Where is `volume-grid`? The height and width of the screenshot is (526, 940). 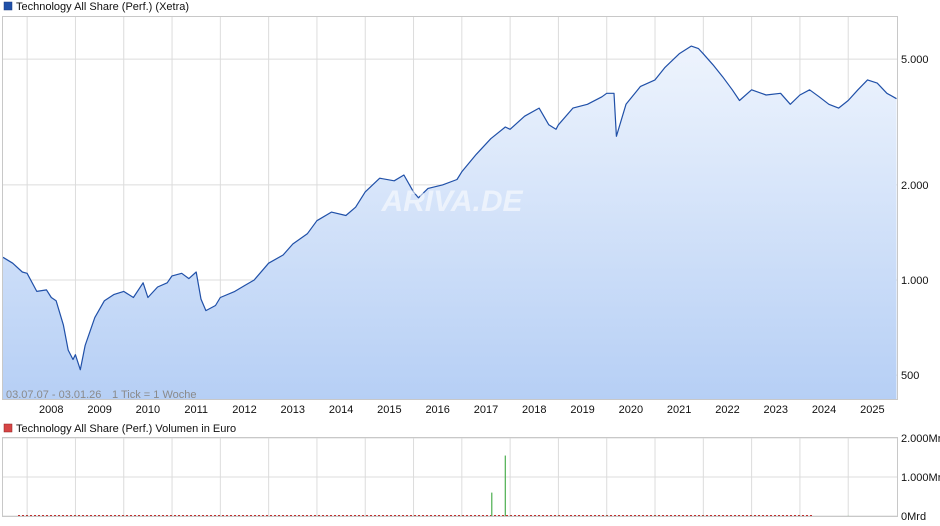
volume-grid is located at coordinates (450, 477).